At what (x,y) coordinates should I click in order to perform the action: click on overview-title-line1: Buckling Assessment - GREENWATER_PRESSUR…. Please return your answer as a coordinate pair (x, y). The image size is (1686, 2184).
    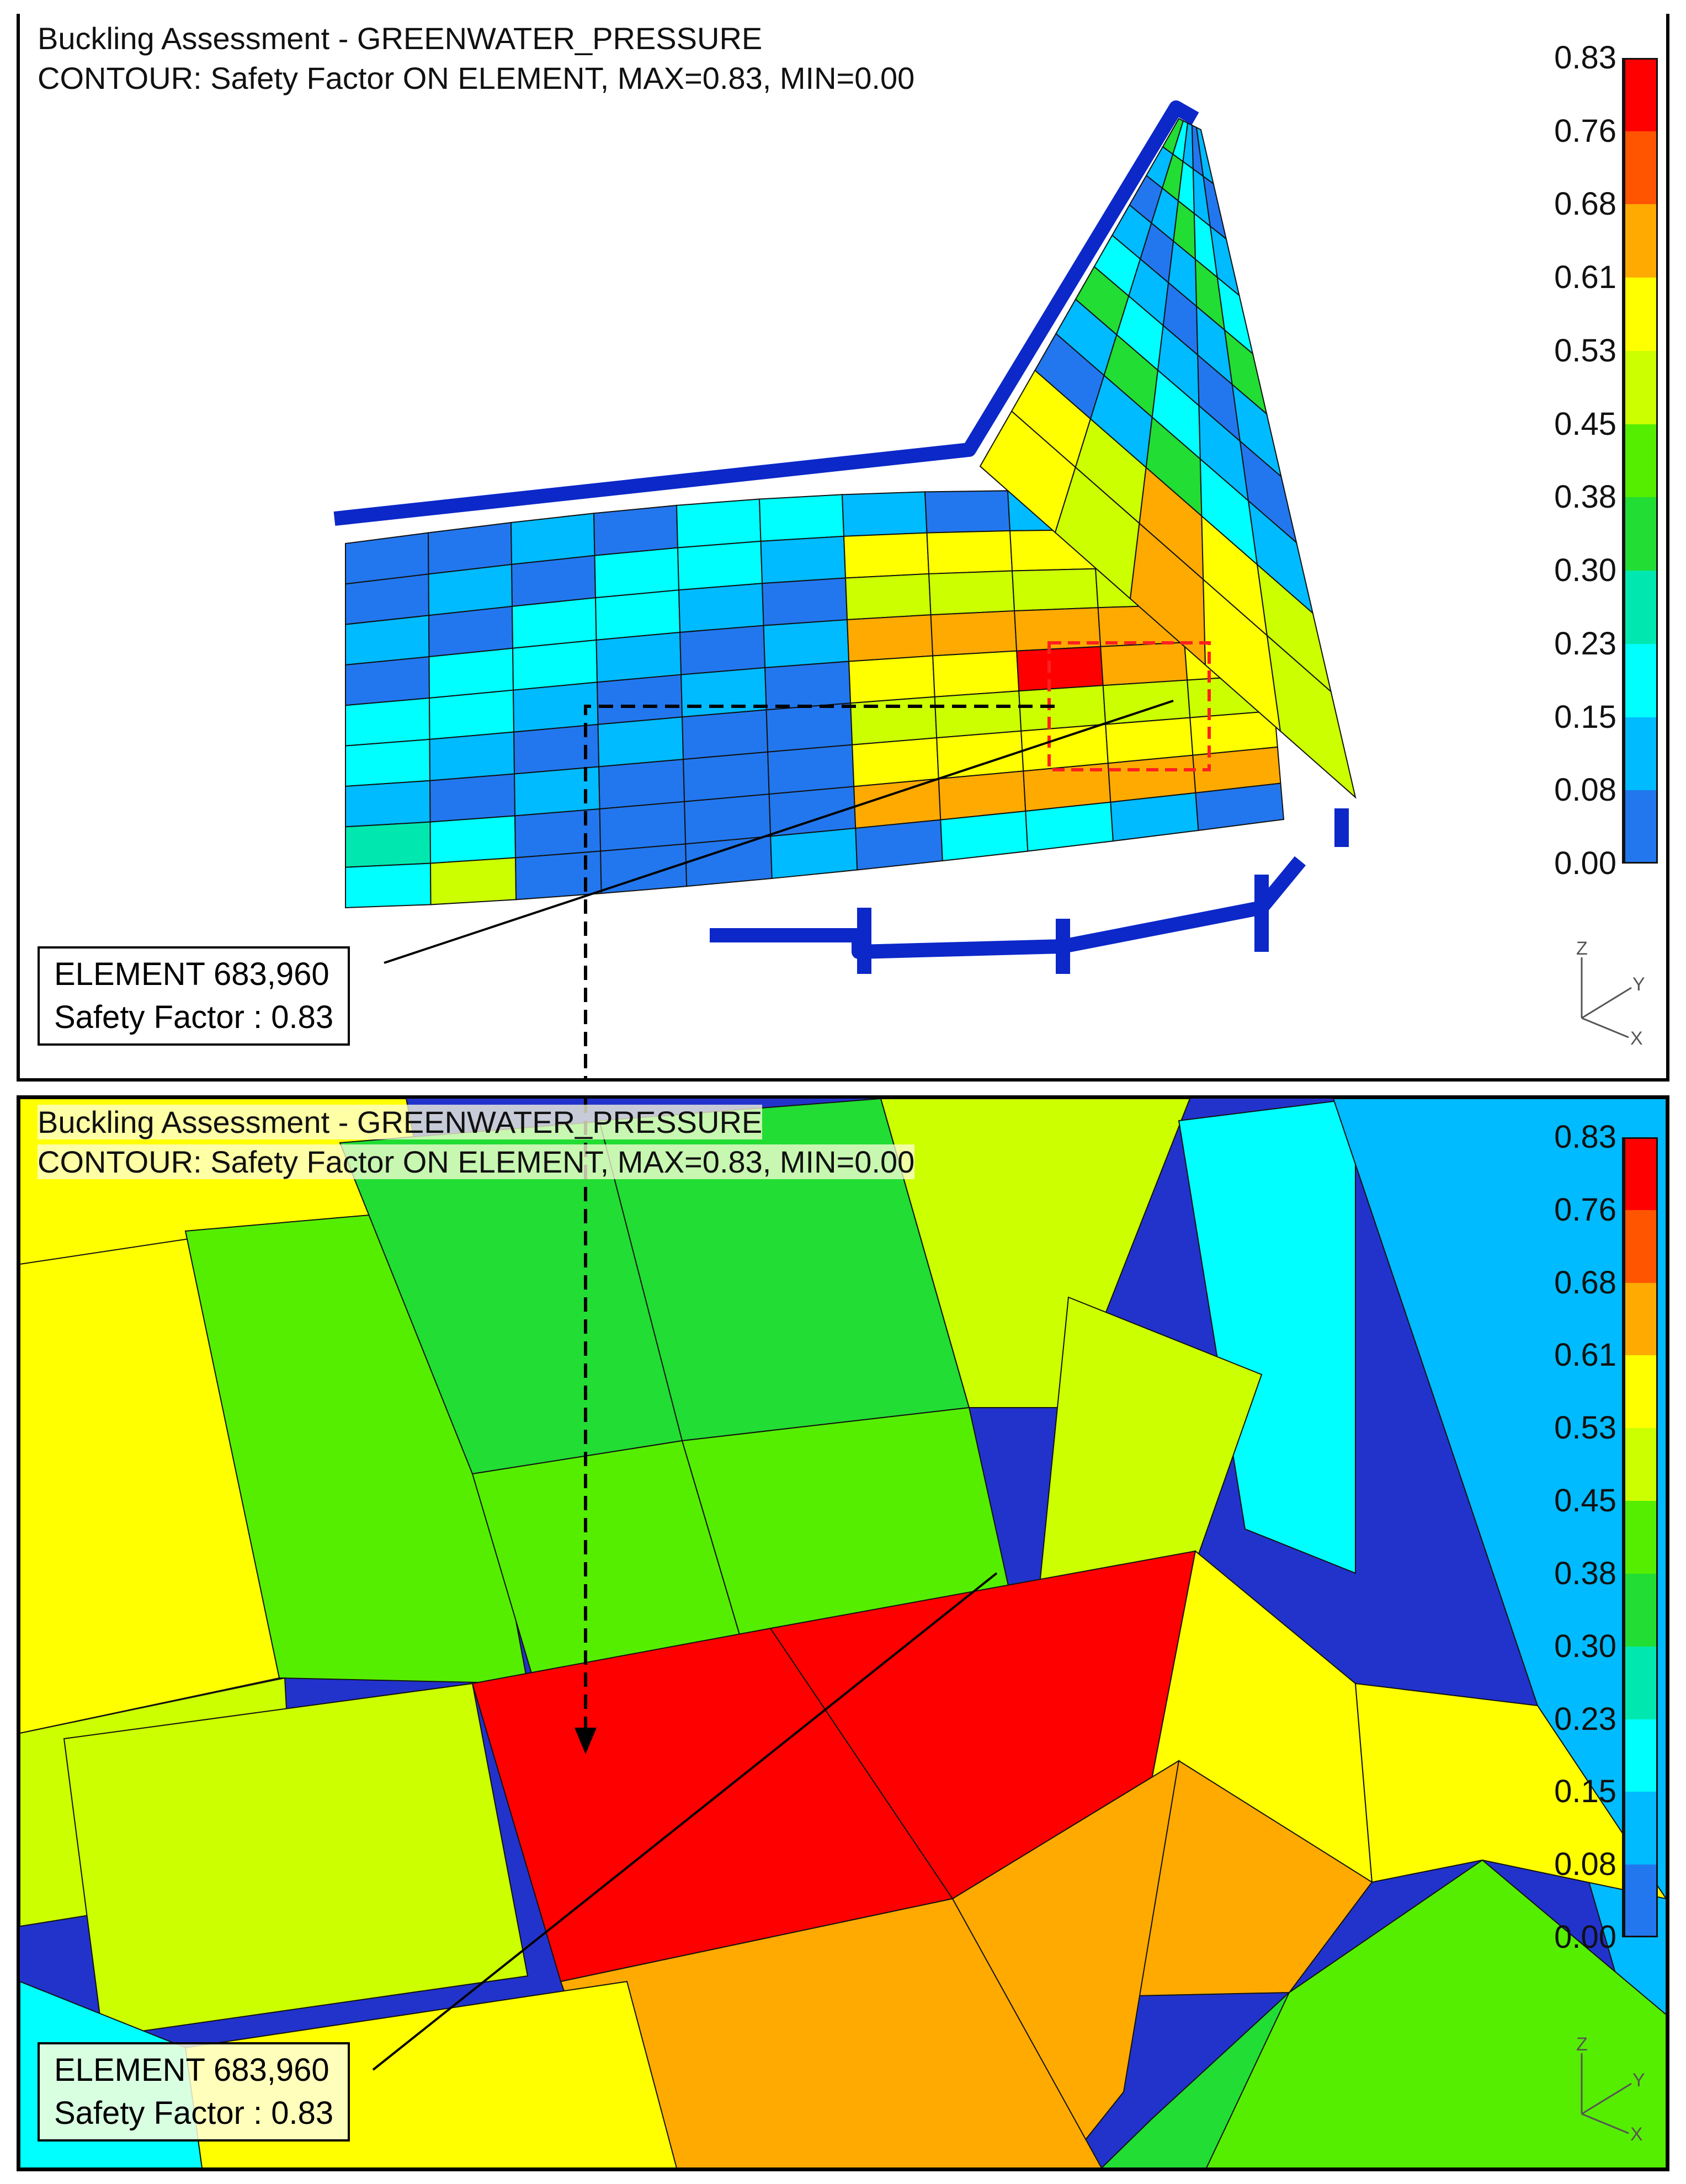
    Looking at the image, I should click on (400, 38).